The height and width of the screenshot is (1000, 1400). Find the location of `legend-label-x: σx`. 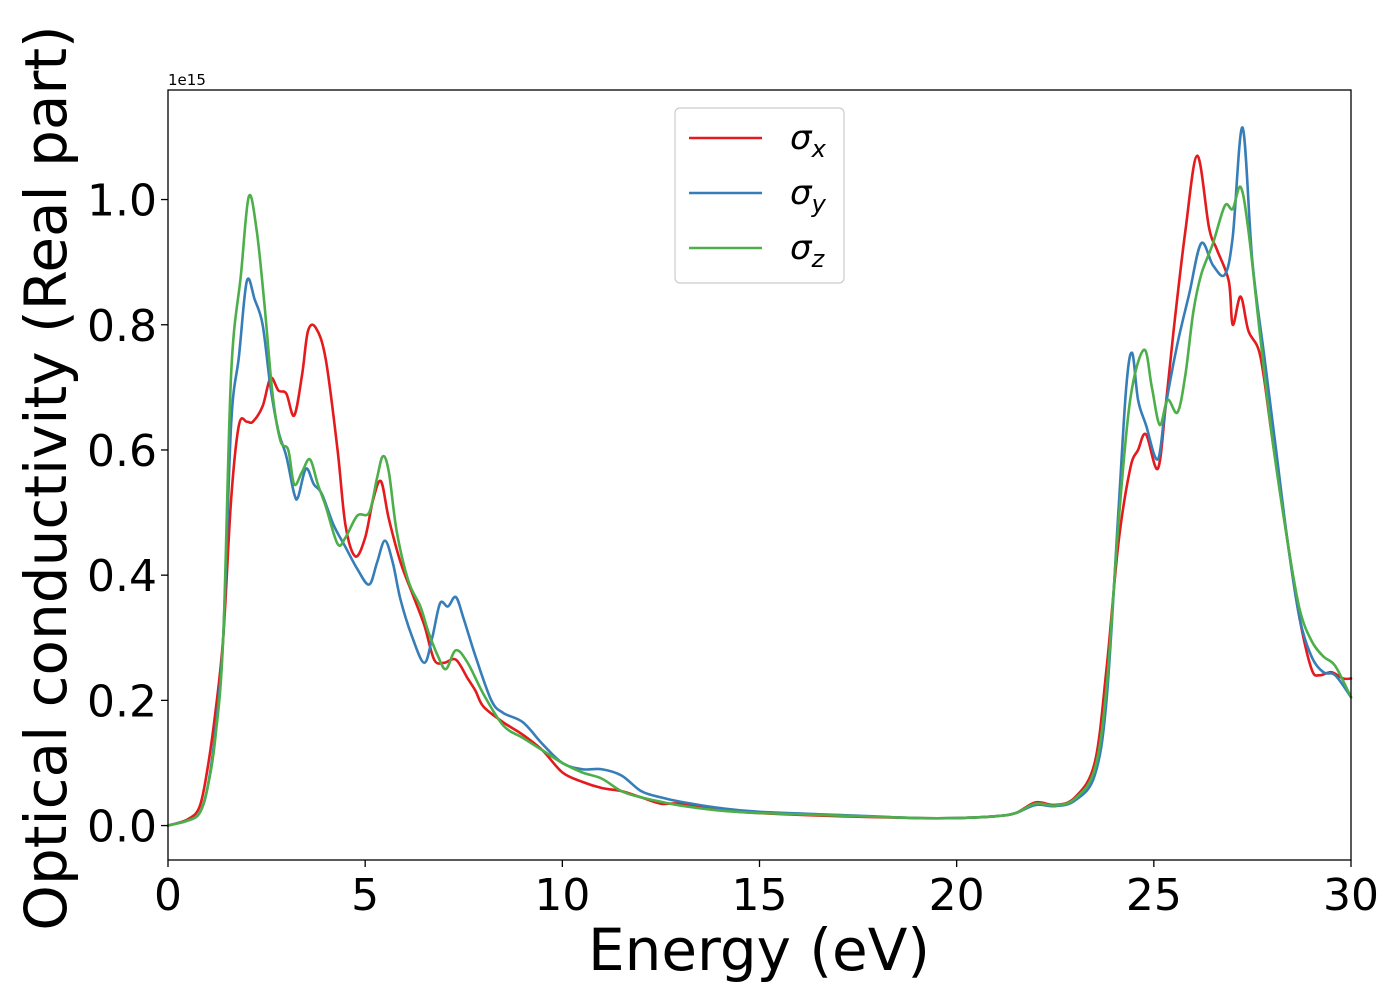

legend-label-x: σx is located at coordinates (808, 140).